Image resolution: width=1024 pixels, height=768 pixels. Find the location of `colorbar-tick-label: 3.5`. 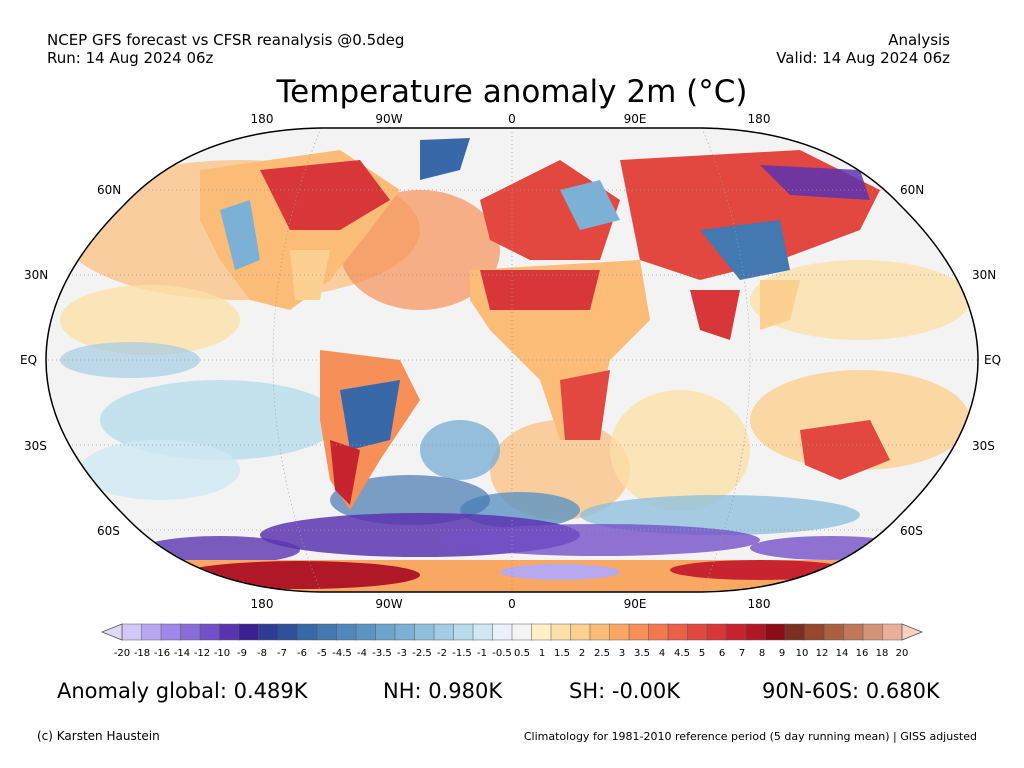

colorbar-tick-label: 3.5 is located at coordinates (642, 653).